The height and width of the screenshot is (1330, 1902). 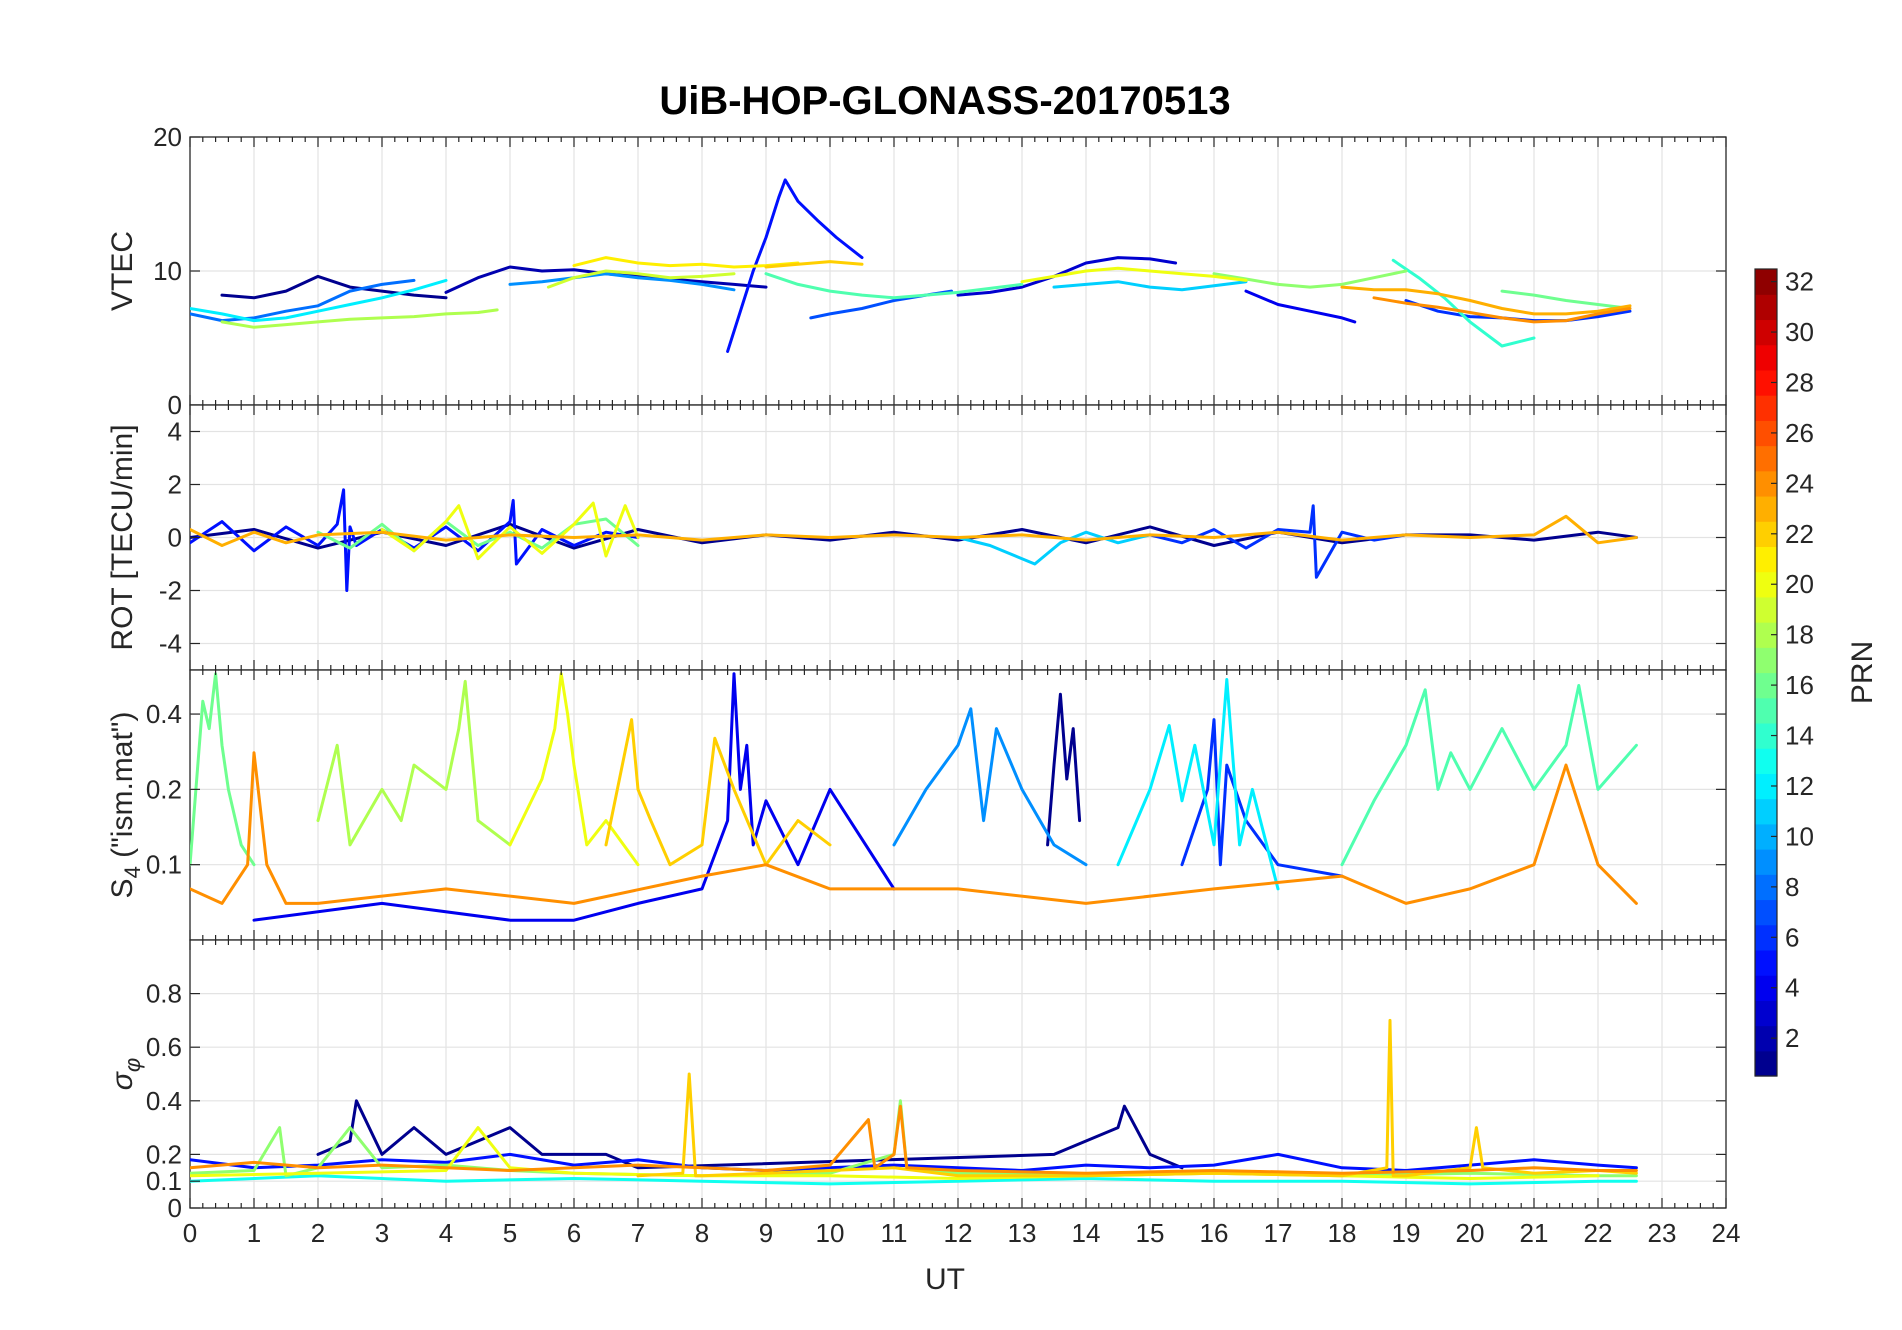 I want to click on x-tick-label: 9, so click(x=766, y=1233).